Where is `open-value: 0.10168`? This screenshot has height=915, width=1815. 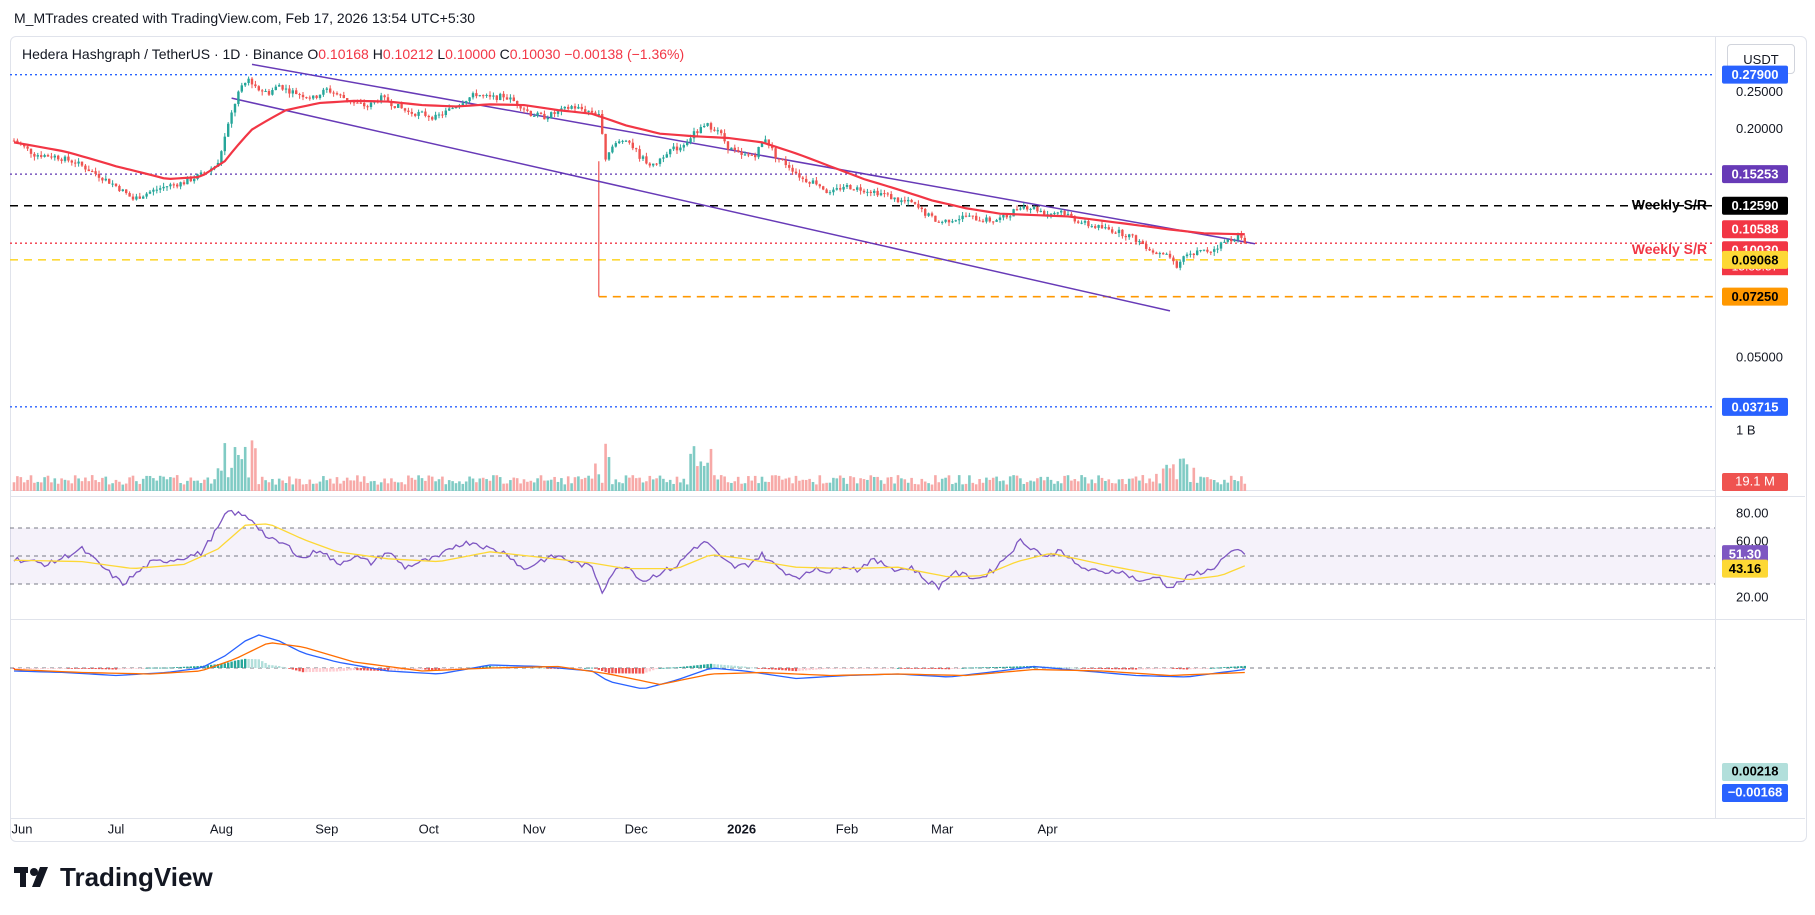
open-value: 0.10168 is located at coordinates (343, 54).